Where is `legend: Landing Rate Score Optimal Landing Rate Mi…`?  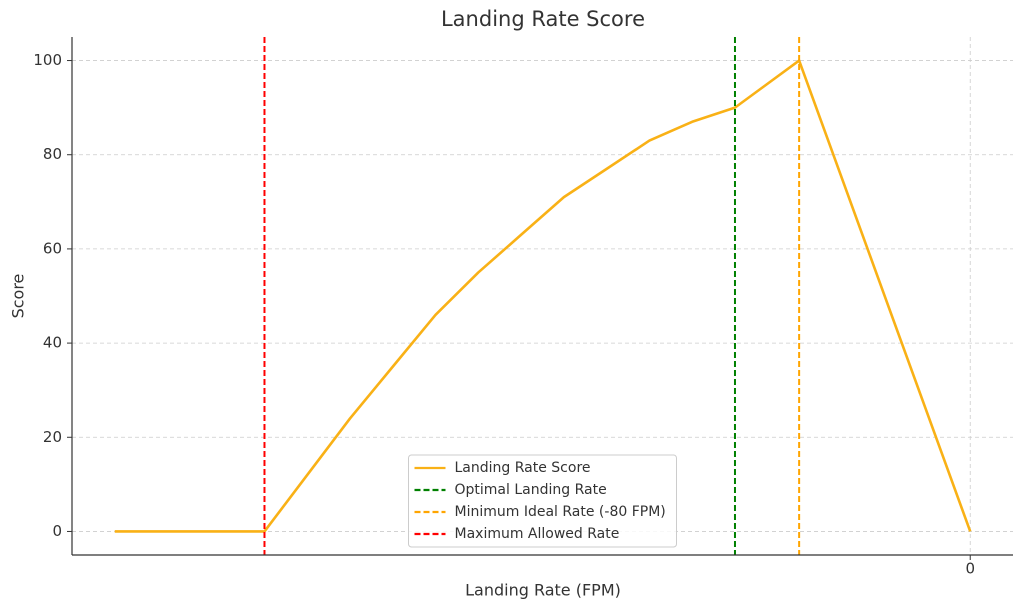
legend: Landing Rate Score Optimal Landing Rate Mi… is located at coordinates (542, 501).